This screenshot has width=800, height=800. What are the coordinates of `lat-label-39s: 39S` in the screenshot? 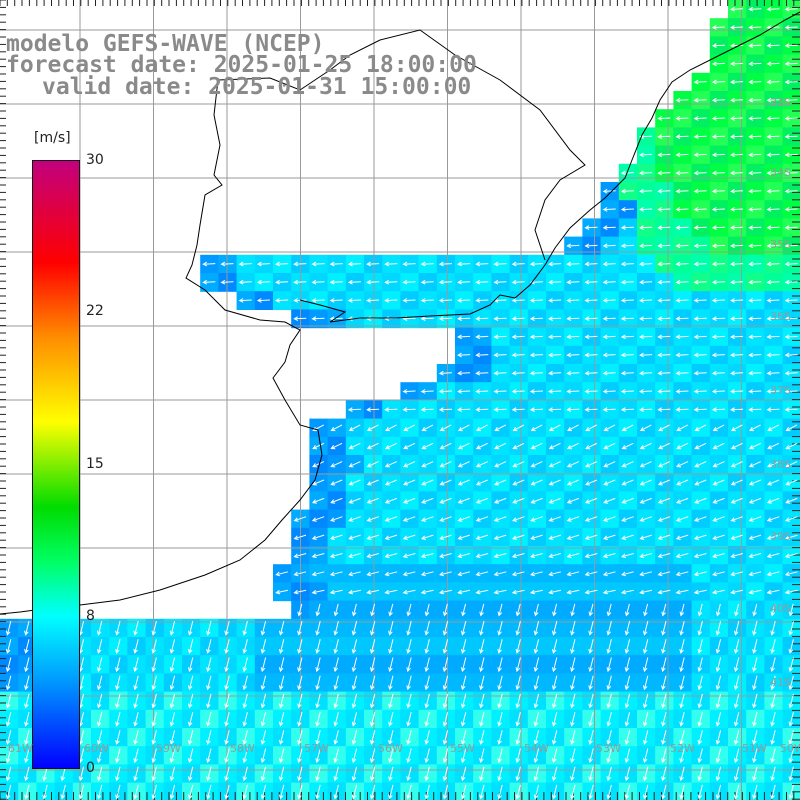 It's located at (780, 536).